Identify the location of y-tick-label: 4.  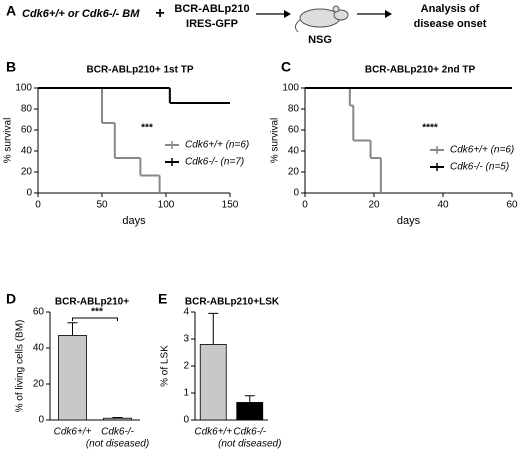
(186, 312).